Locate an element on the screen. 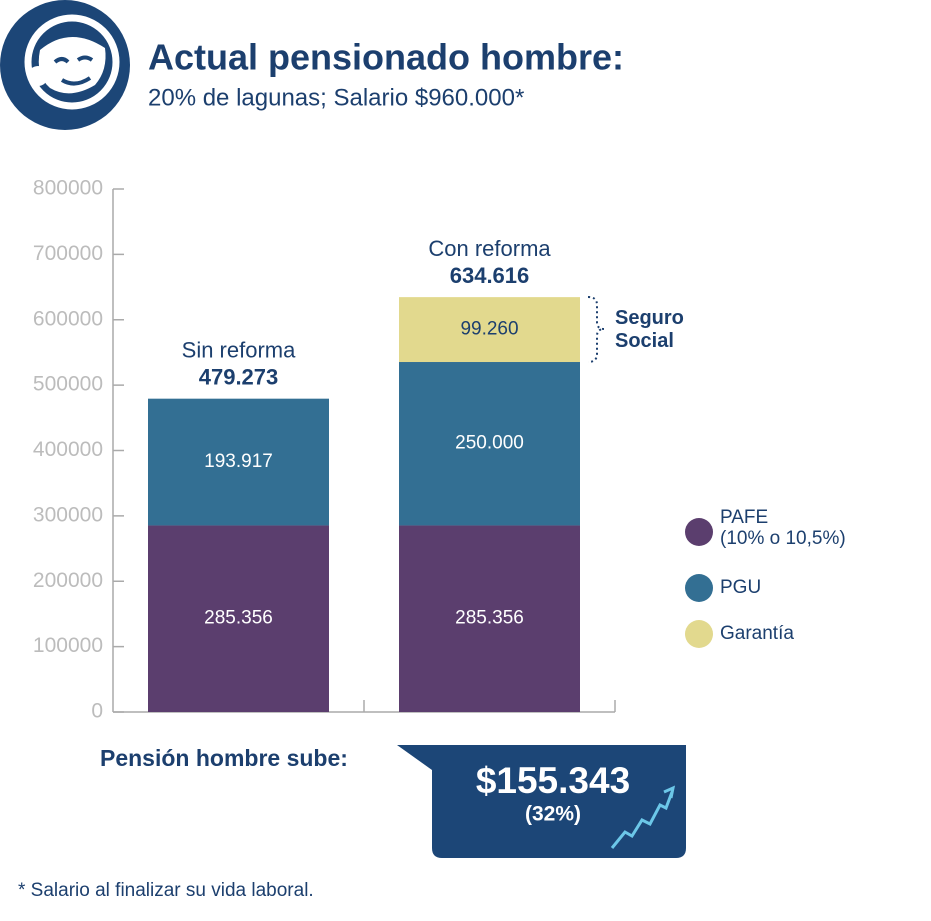  logo is located at coordinates (65, 65).